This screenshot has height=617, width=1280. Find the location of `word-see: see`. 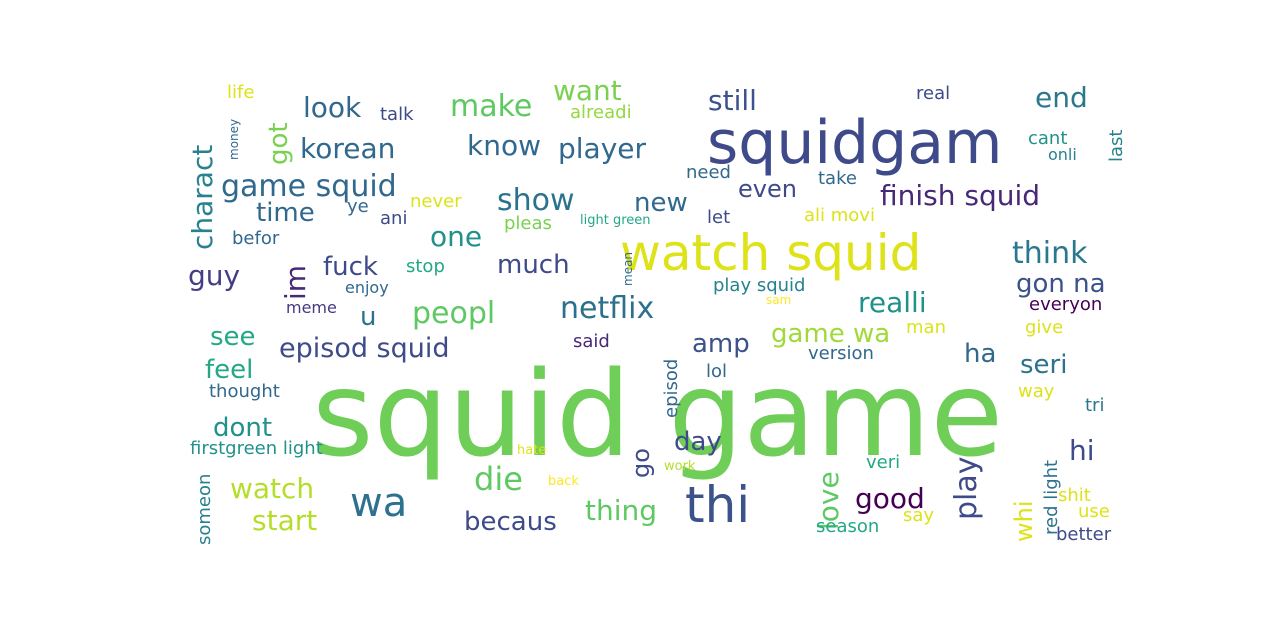

word-see: see is located at coordinates (233, 337).